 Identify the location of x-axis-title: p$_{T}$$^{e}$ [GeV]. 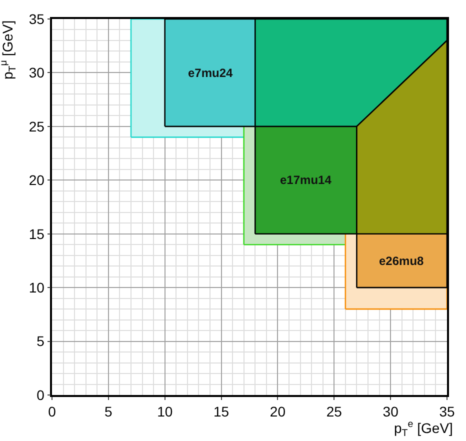
(423, 429).